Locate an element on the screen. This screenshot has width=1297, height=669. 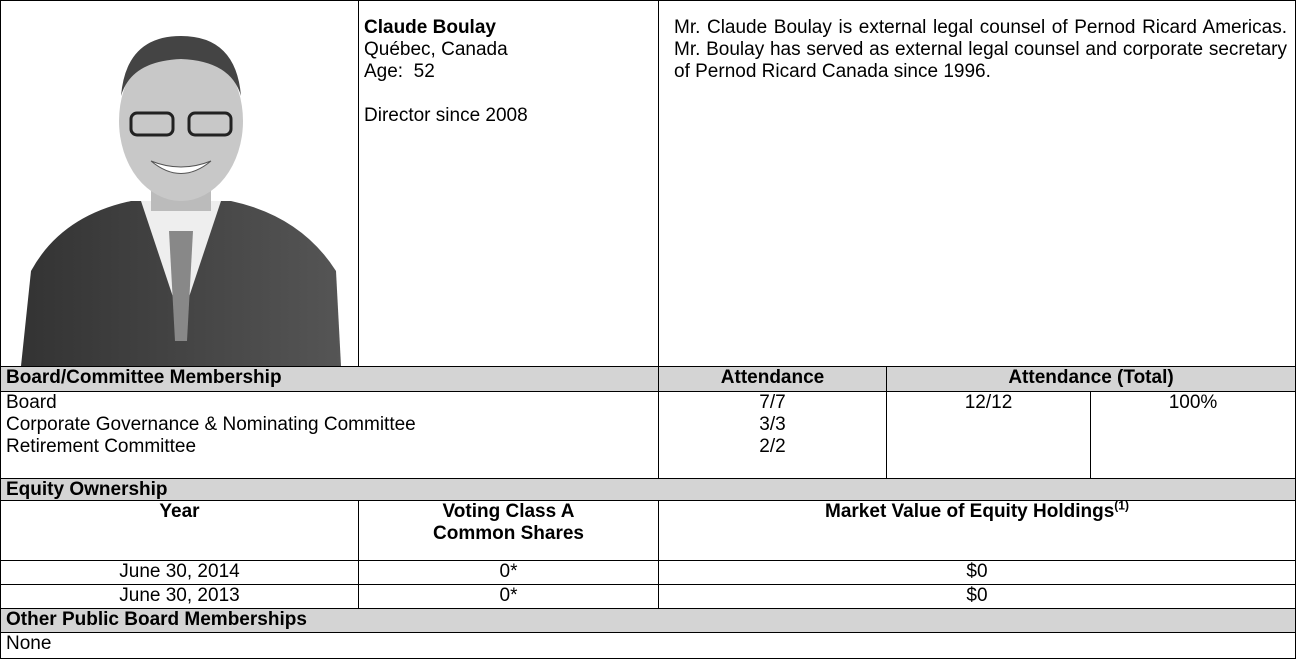
attendance: 2/2 is located at coordinates (772, 446).